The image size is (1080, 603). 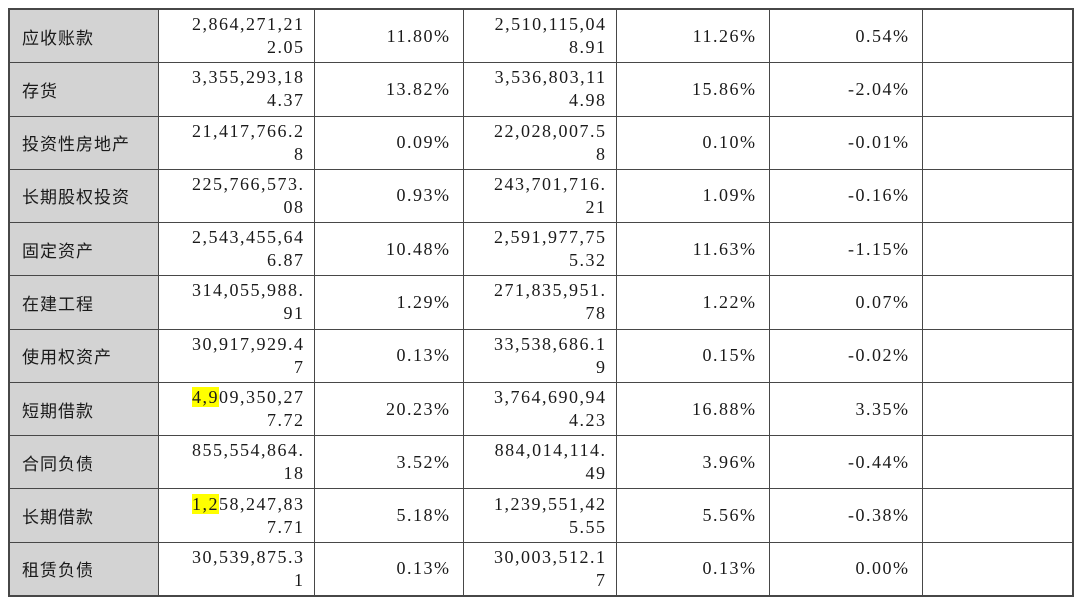 I want to click on amount-current-line1: 30,917,929.4, so click(x=237, y=344).